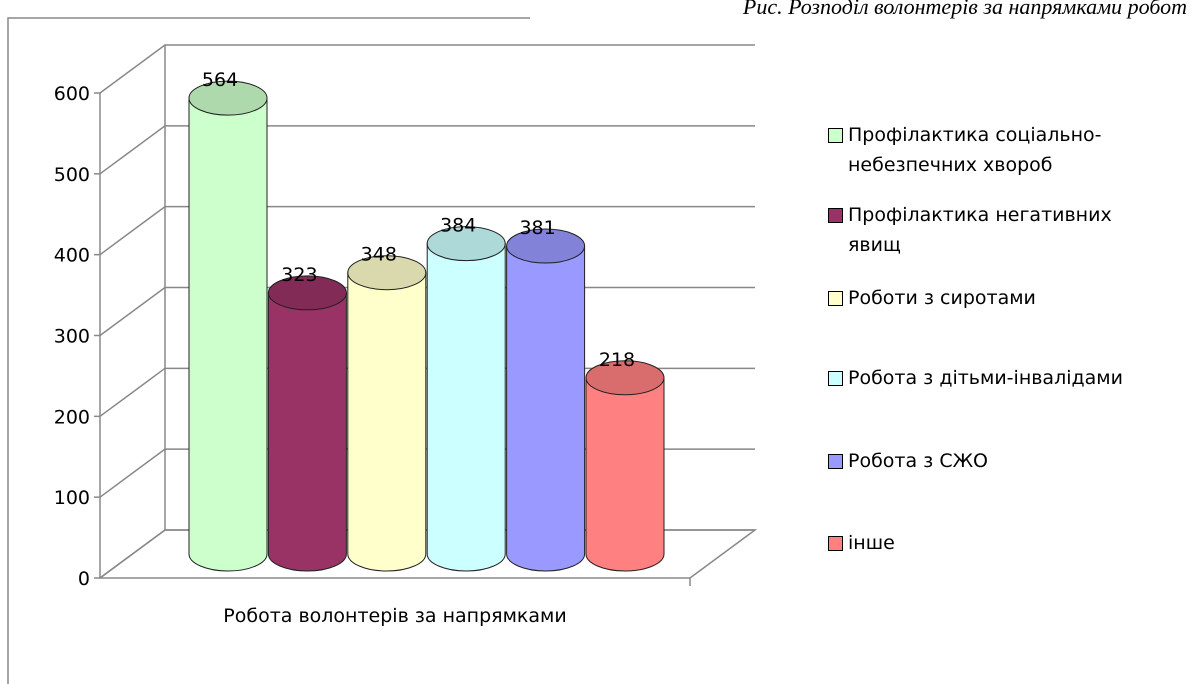  Describe the element at coordinates (394, 616) in the screenshot. I see `x-tick-label: Робота волонтерів за напрямками` at that location.